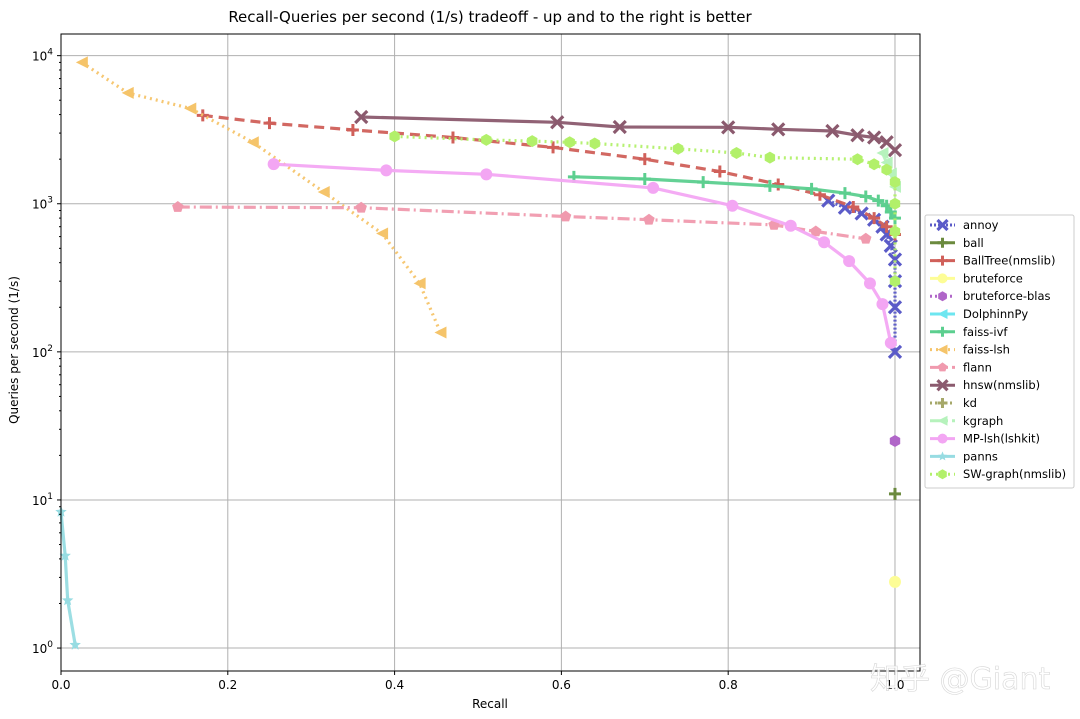 The height and width of the screenshot is (719, 1080). I want to click on legend-label: flann, so click(977, 367).